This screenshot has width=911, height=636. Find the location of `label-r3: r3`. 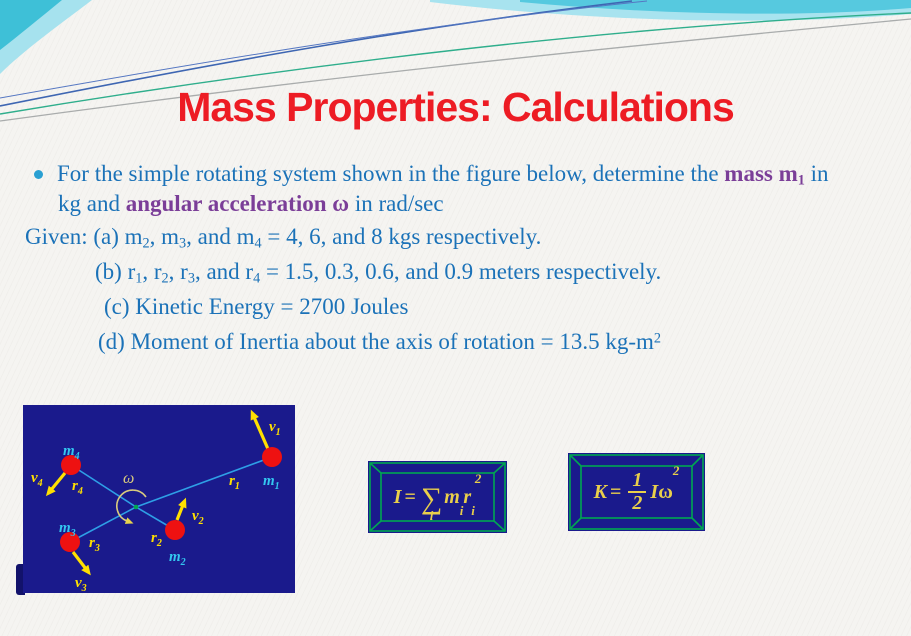

label-r3: r3 is located at coordinates (94, 544).